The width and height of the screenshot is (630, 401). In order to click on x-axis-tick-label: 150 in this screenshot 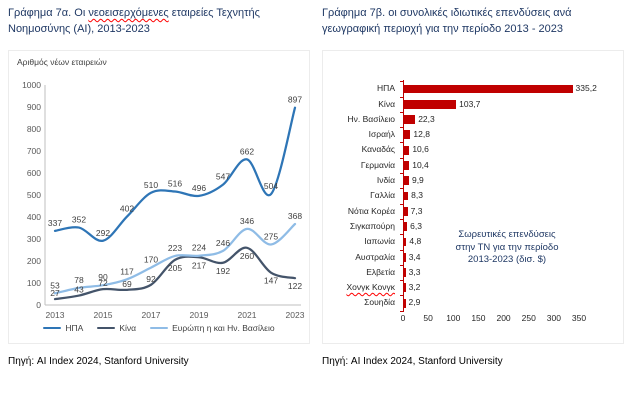, I will do `click(478, 318)`.